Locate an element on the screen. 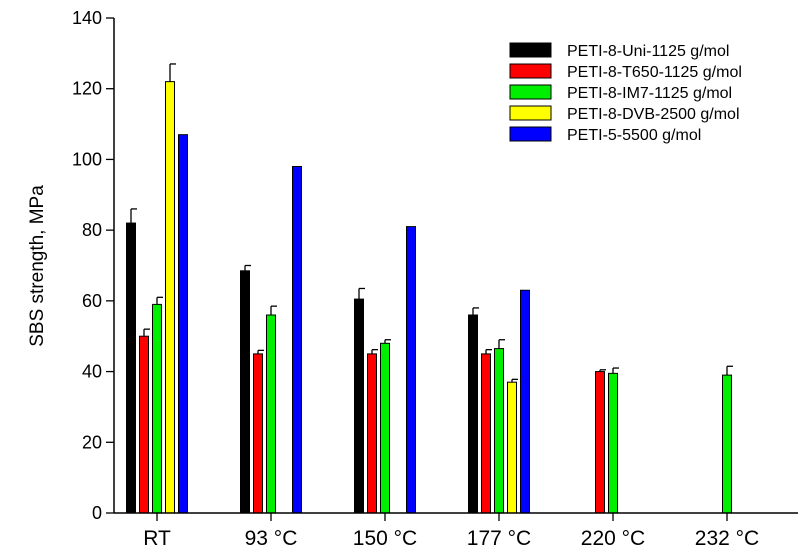 This screenshot has height=557, width=811. y-tick-label: 40 is located at coordinates (92, 372).